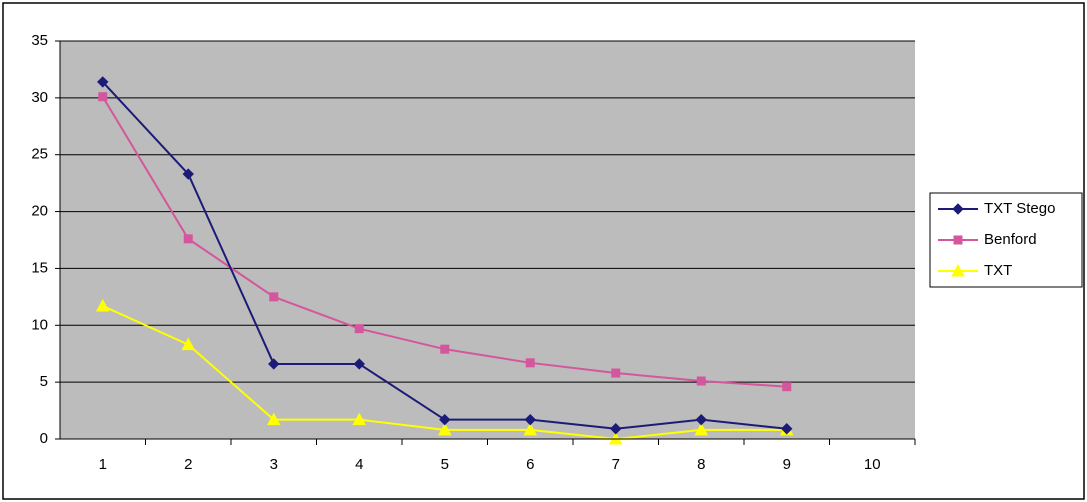 This screenshot has width=1087, height=502. What do you see at coordinates (39, 267) in the screenshot?
I see `y-tick-label: 15` at bounding box center [39, 267].